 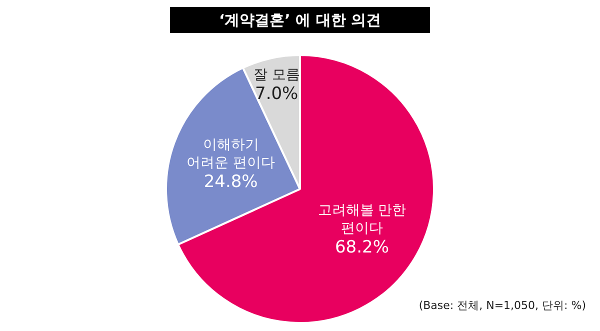 What do you see at coordinates (502, 305) in the screenshot?
I see `text: (Base: 전체, N=1,050, 단위: %)` at bounding box center [502, 305].